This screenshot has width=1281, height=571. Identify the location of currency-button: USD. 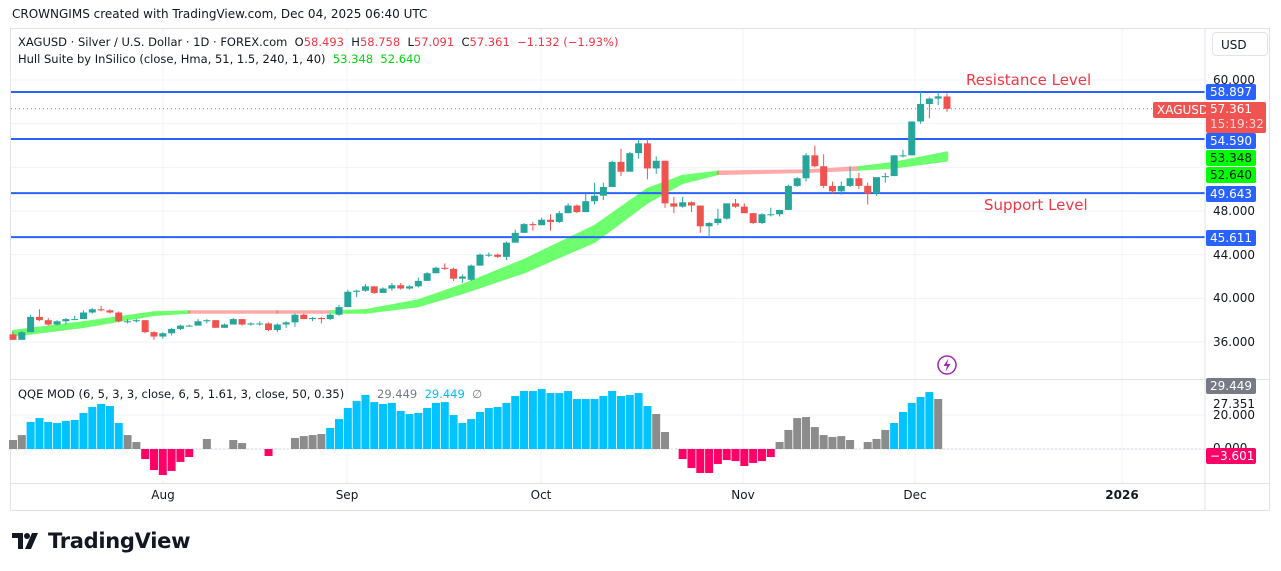
(1240, 44).